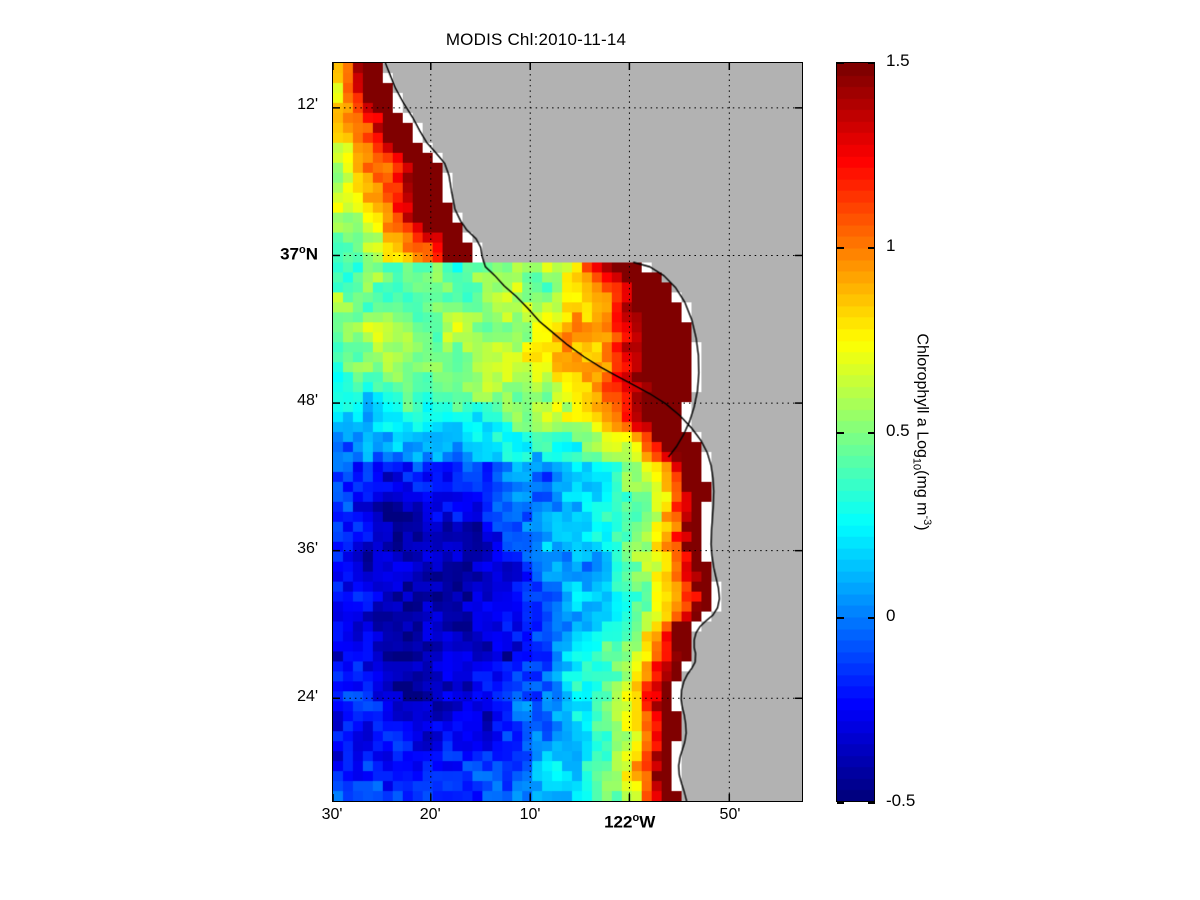 The height and width of the screenshot is (900, 1200). Describe the element at coordinates (307, 696) in the screenshot. I see `y-axis-tick-label: 24'` at that location.